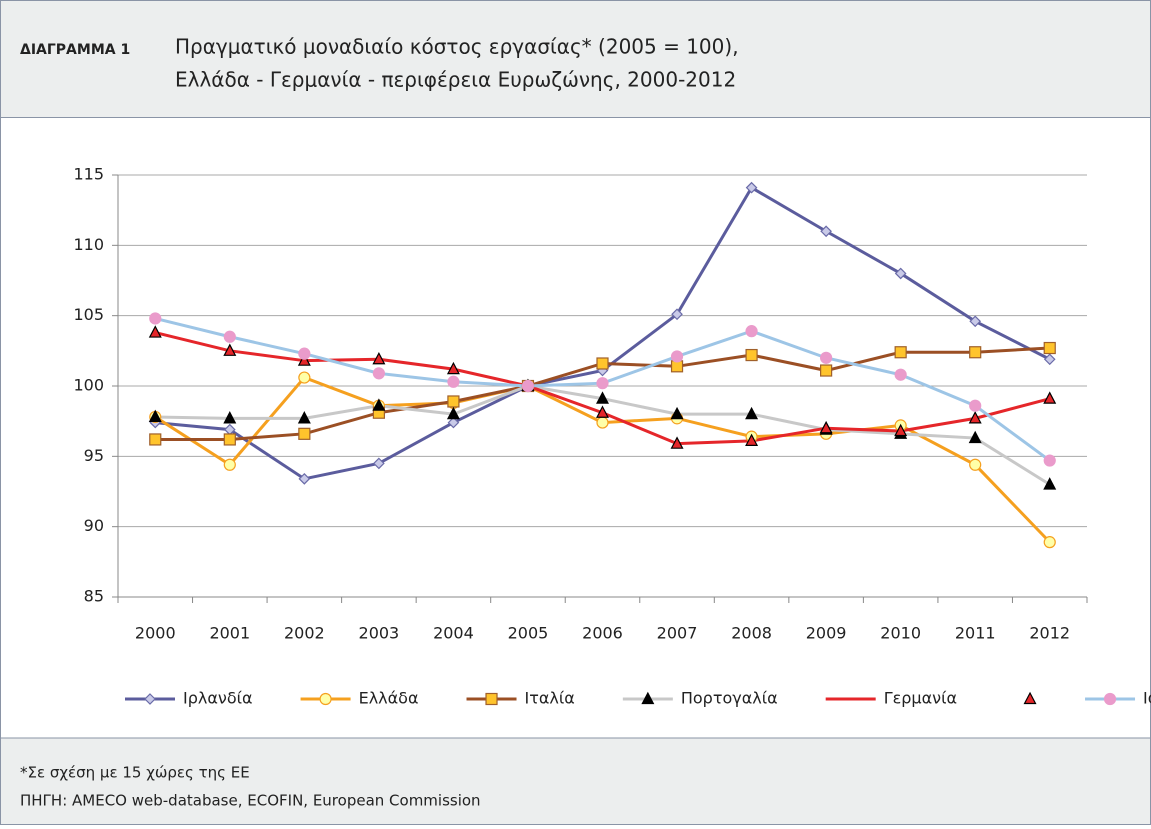 The width and height of the screenshot is (1151, 829). I want to click on x-tick-label: 2011, so click(975, 633).